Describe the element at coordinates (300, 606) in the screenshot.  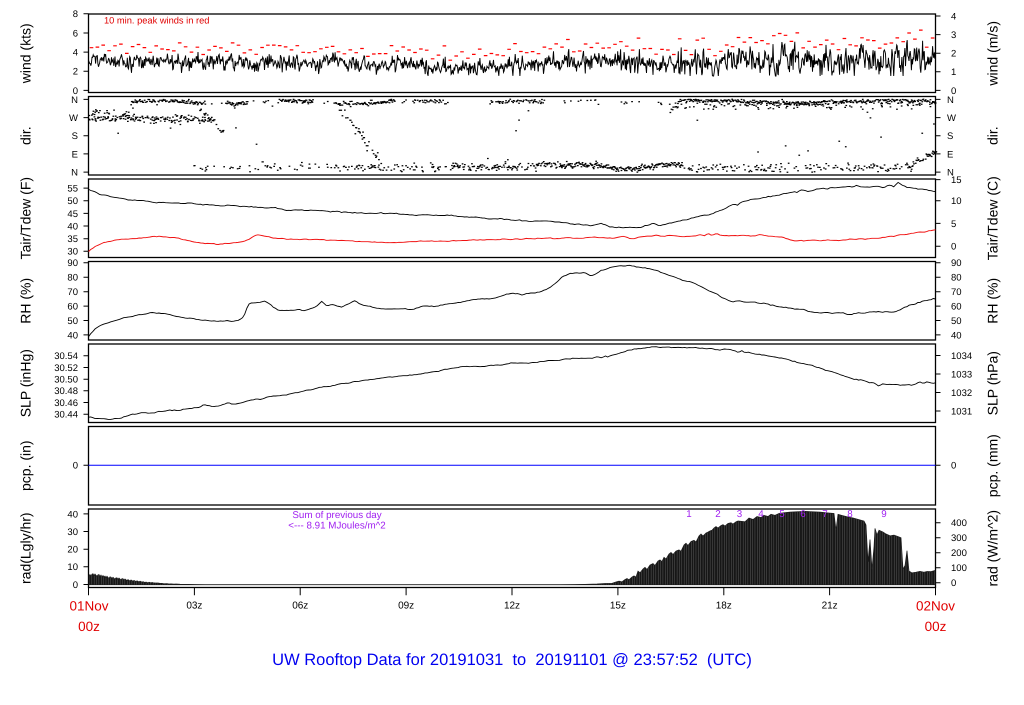
I see `svg-text: 06z` at that location.